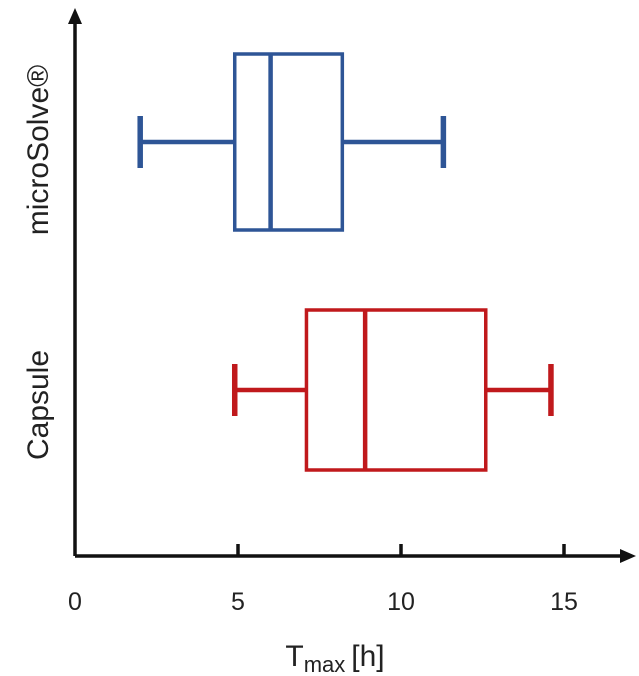 The height and width of the screenshot is (676, 639). I want to click on x-tick-label-0: 0, so click(75, 602).